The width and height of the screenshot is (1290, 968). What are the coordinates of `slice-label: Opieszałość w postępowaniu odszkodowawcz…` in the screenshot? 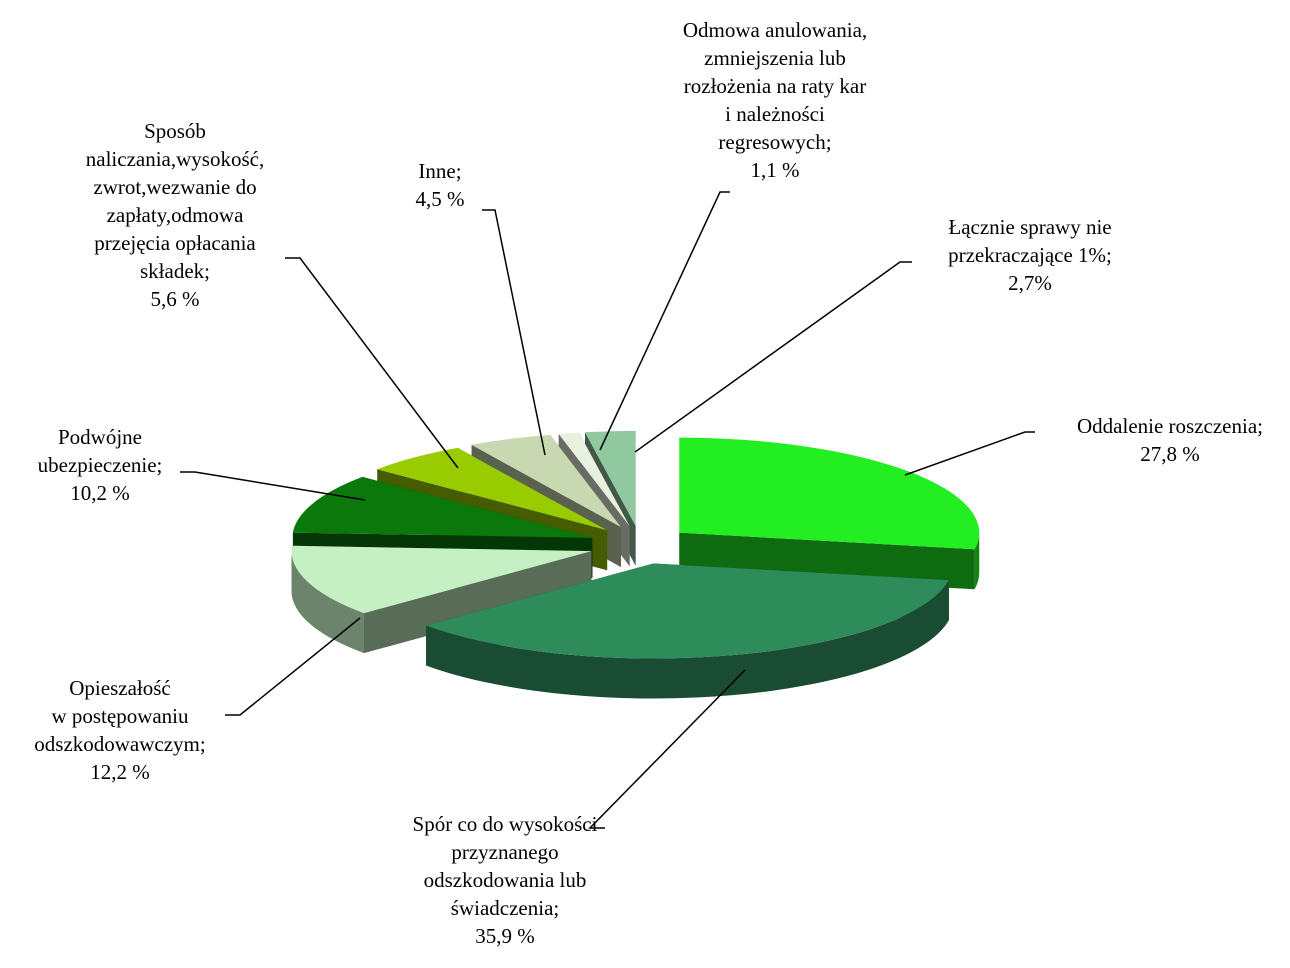 It's located at (119, 730).